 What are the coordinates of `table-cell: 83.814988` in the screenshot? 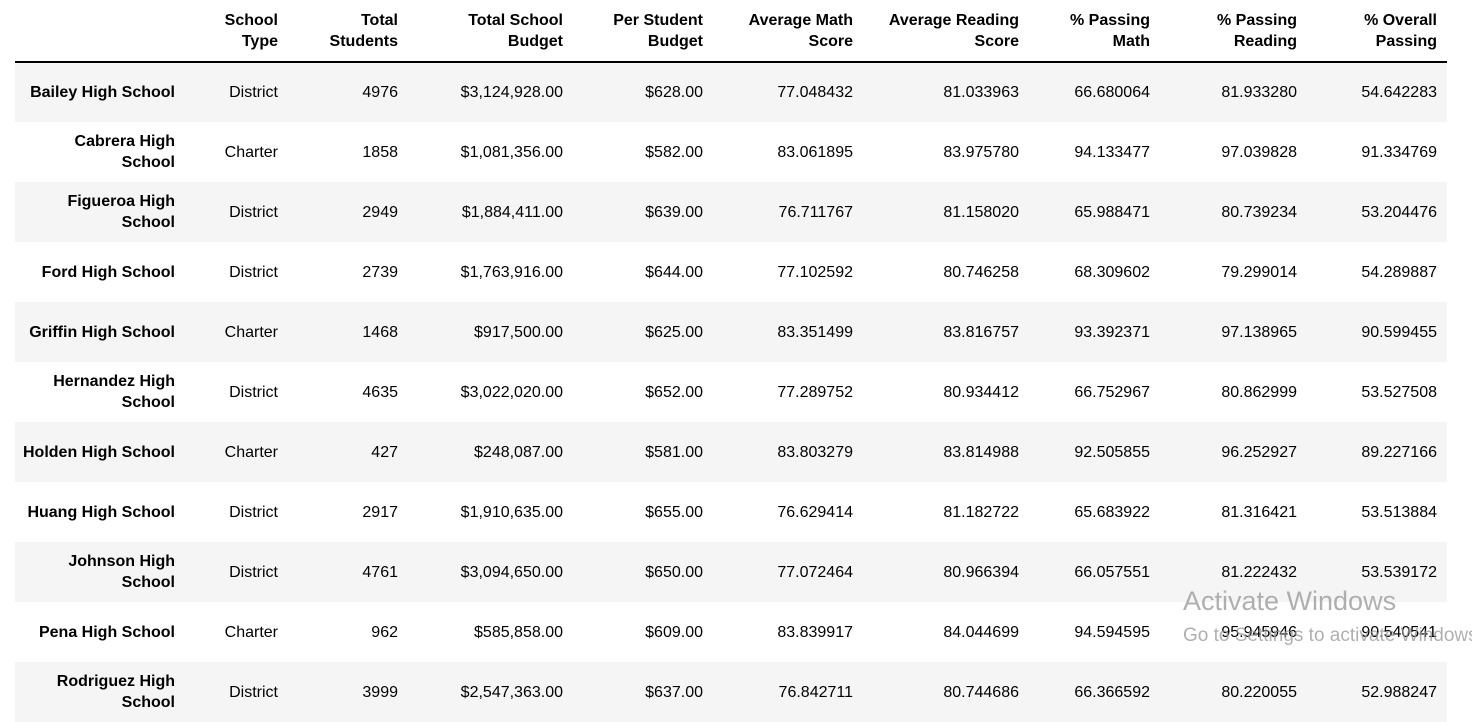 It's located at (981, 452).